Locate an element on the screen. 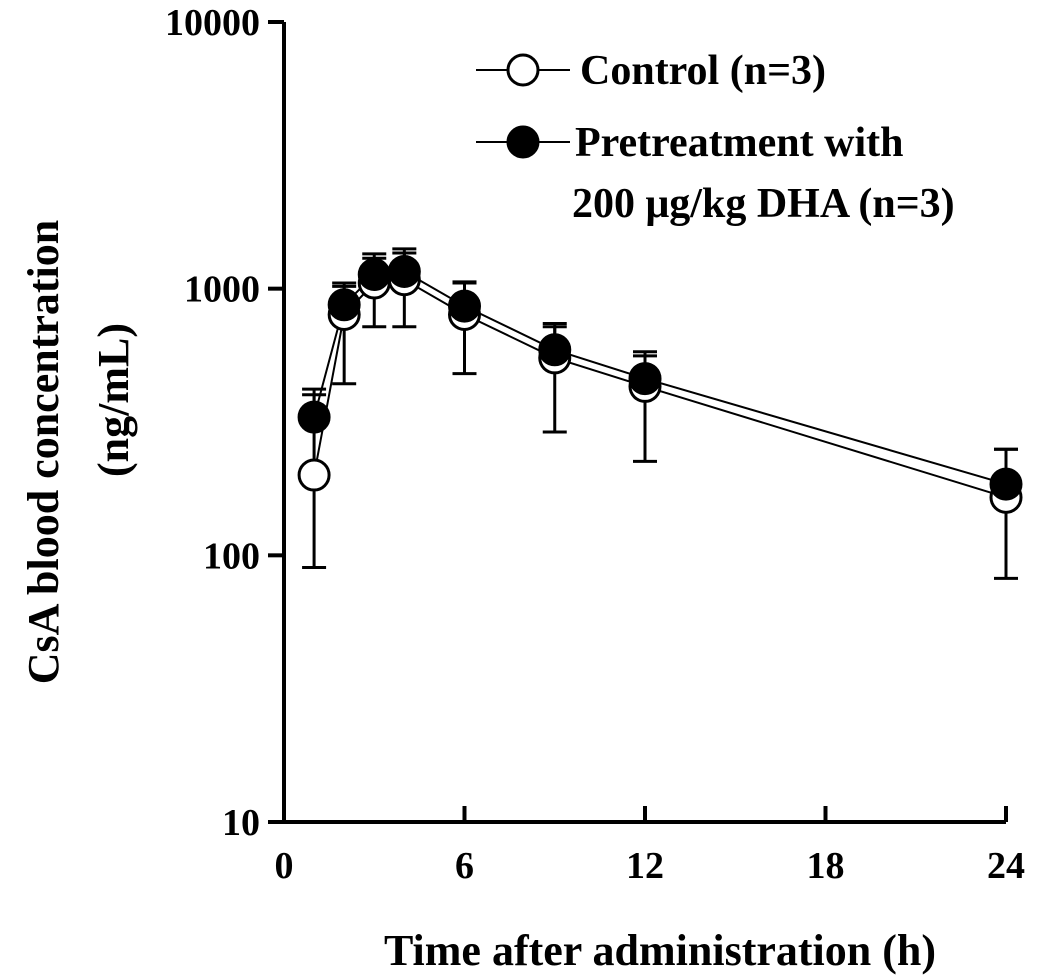  y-axis-title: CsA blood concentration is located at coordinates (43, 452).